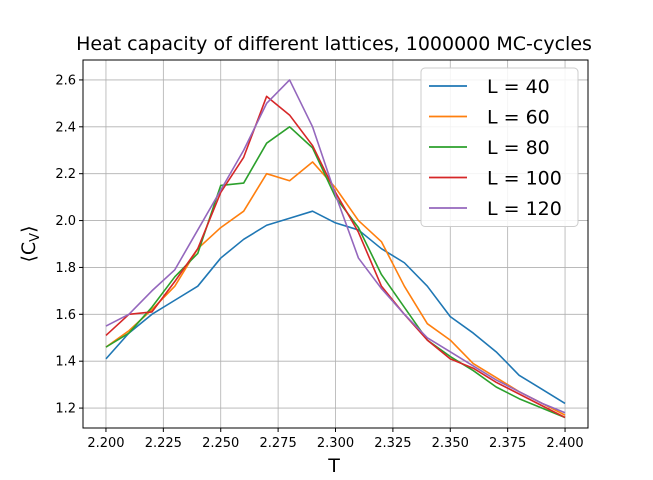  I want to click on y-tick-label: 2.6, so click(65, 80).